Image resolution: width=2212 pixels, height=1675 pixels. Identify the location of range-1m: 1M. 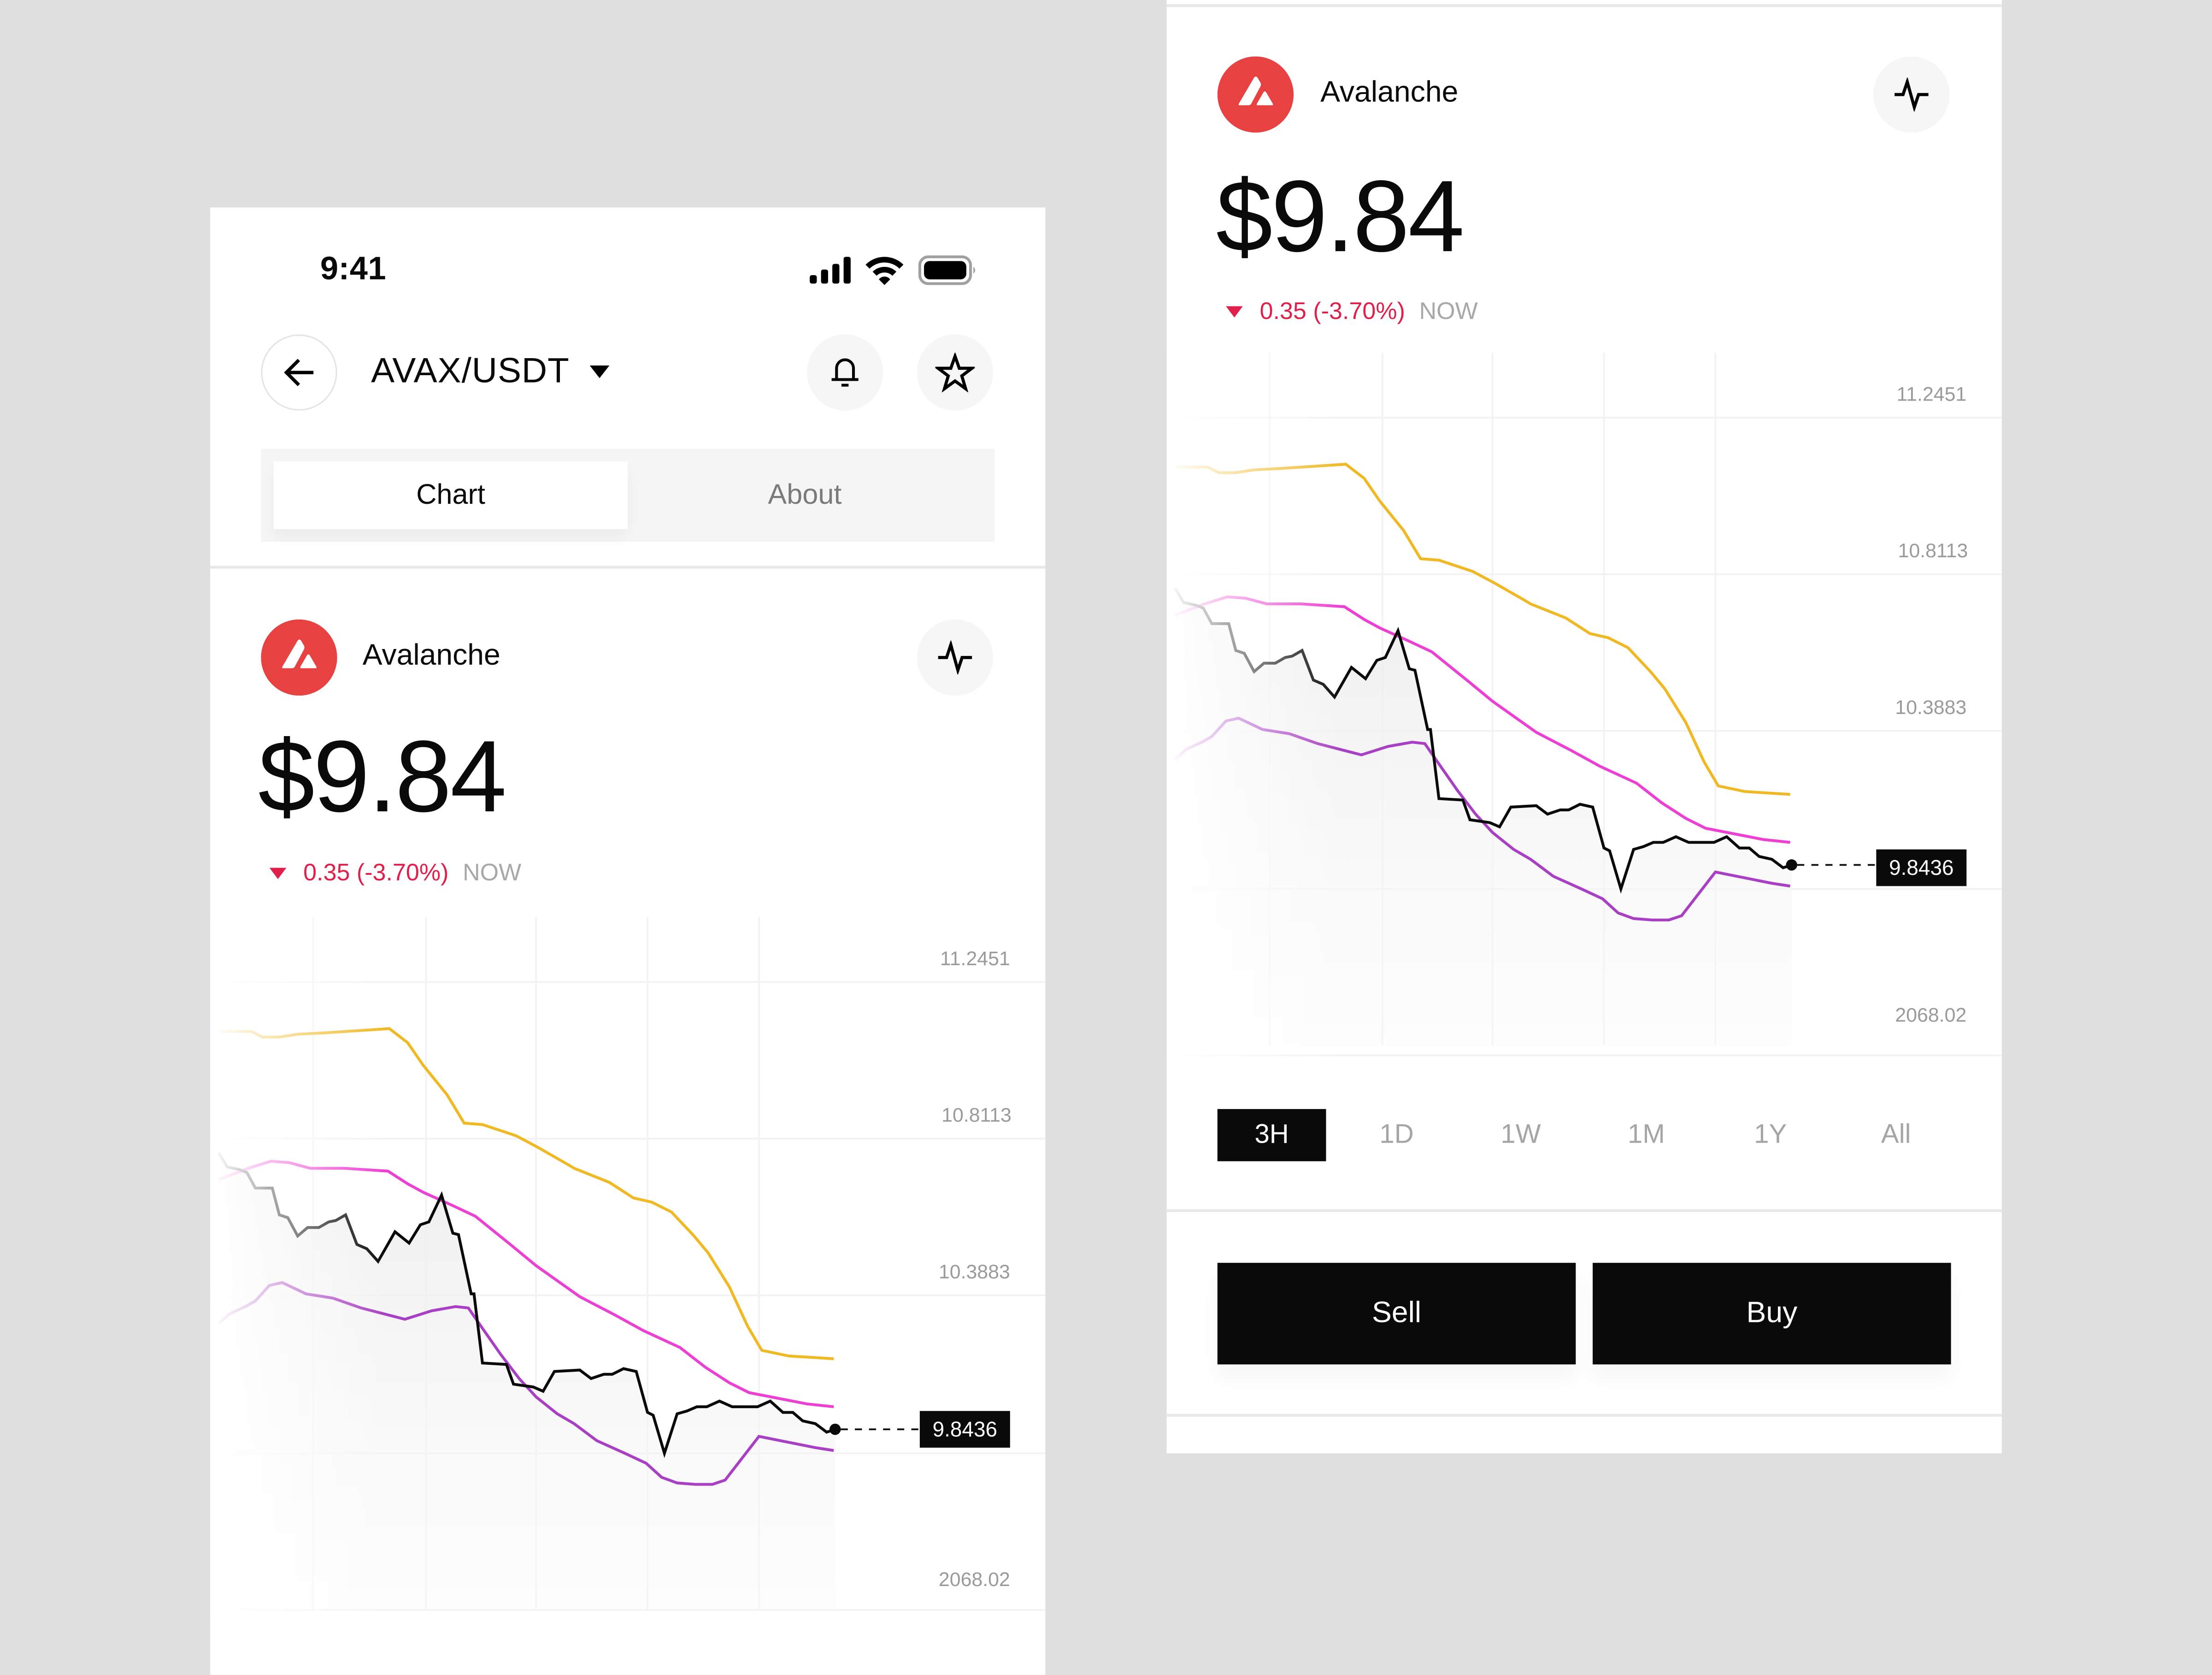
(1646, 1135).